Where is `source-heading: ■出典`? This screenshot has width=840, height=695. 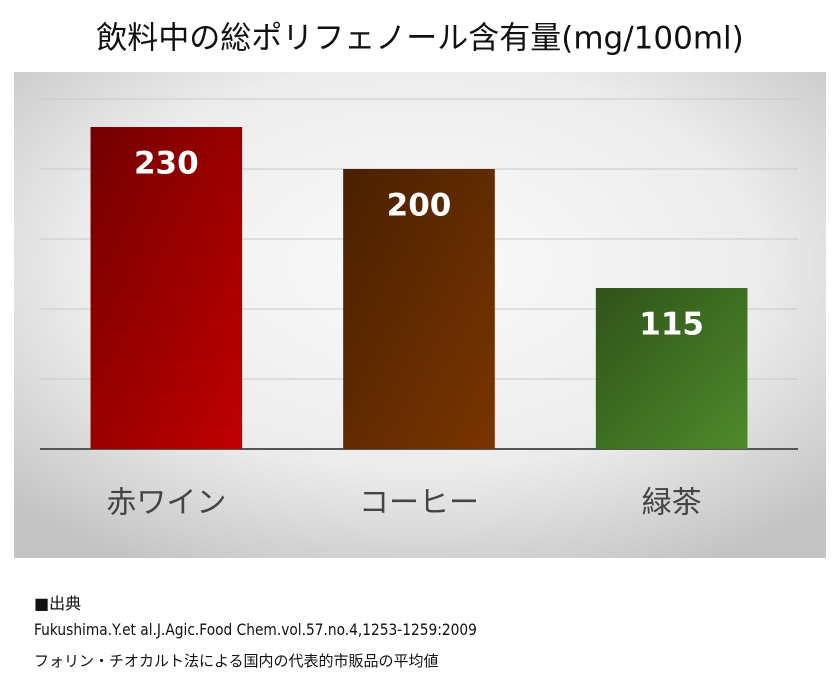
source-heading: ■出典 is located at coordinates (58, 603).